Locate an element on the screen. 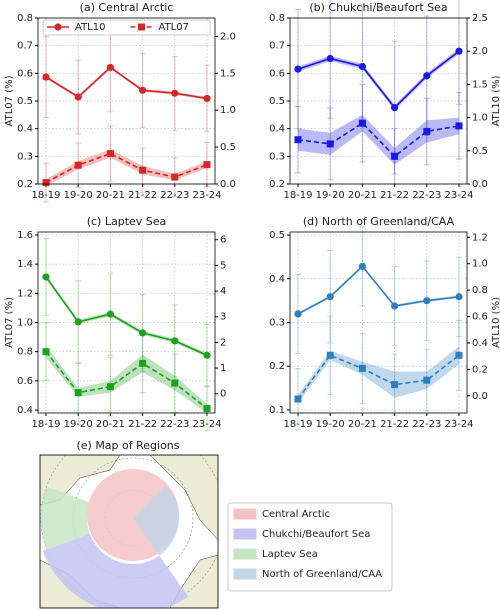 This screenshot has width=500, height=612. legend-frame is located at coordinates (126, 27).